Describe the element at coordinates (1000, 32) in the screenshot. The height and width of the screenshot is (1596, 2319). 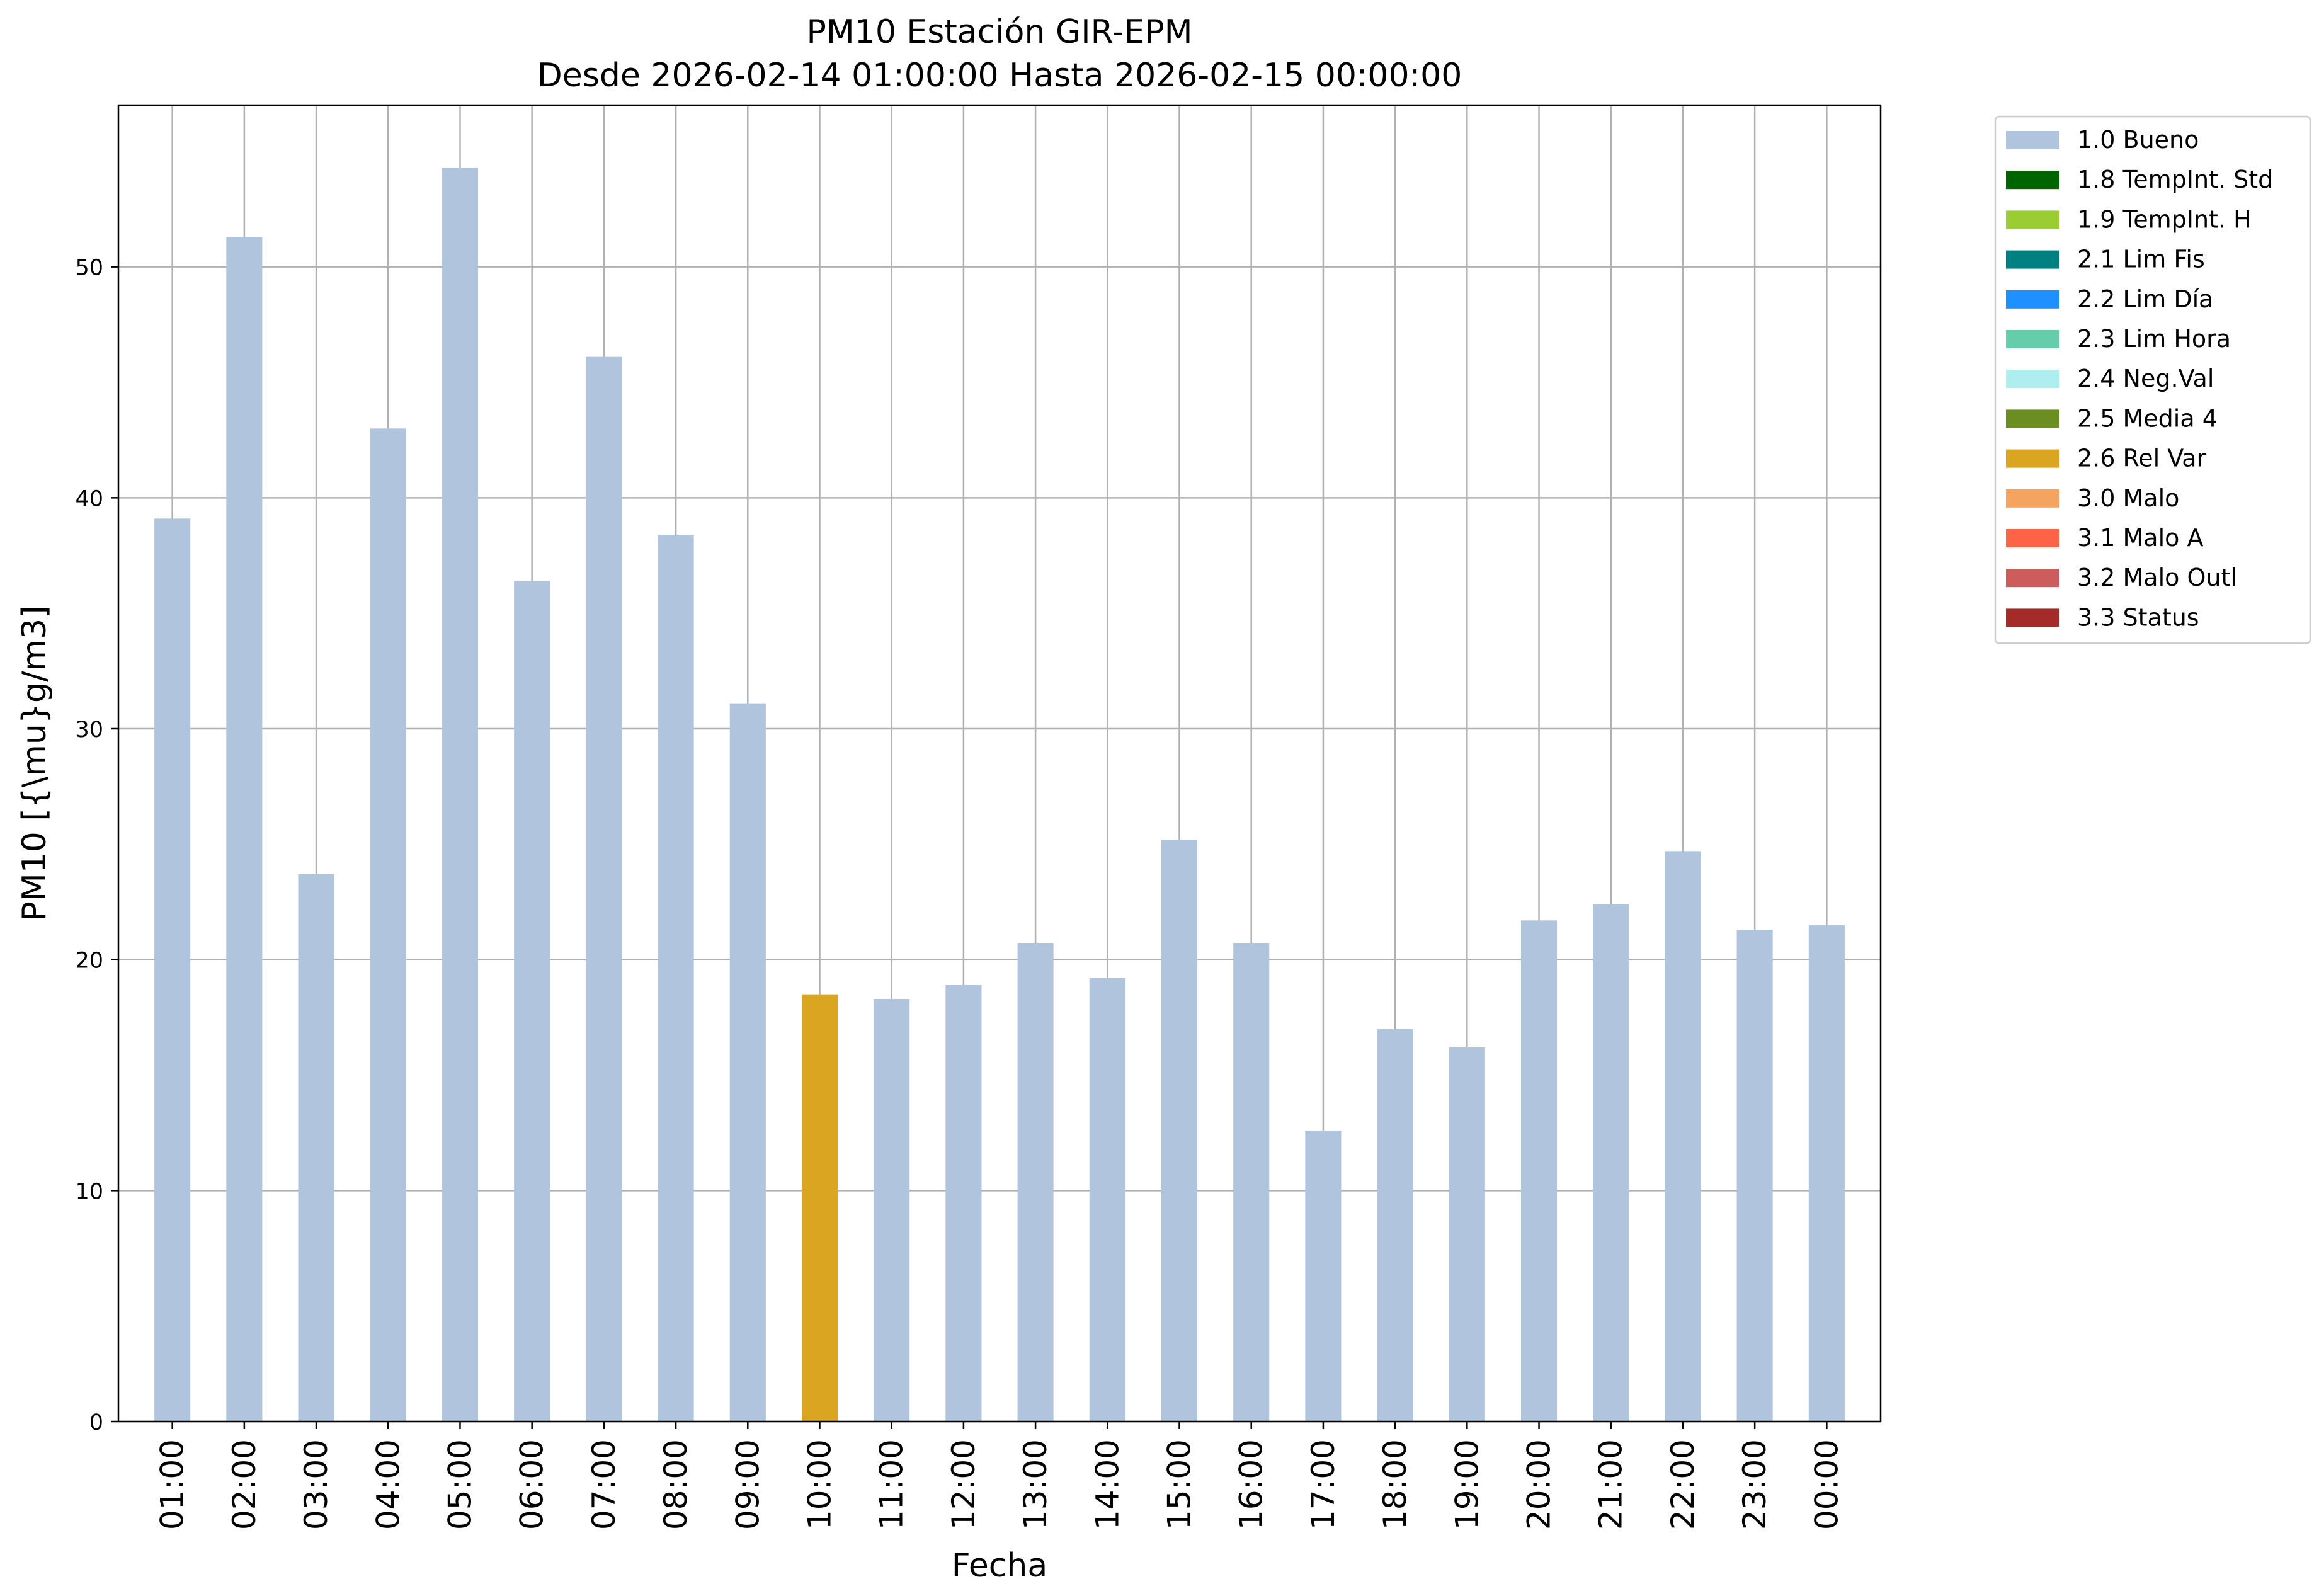
I see `chart-title: PM10 Estación GIR-EPM` at that location.